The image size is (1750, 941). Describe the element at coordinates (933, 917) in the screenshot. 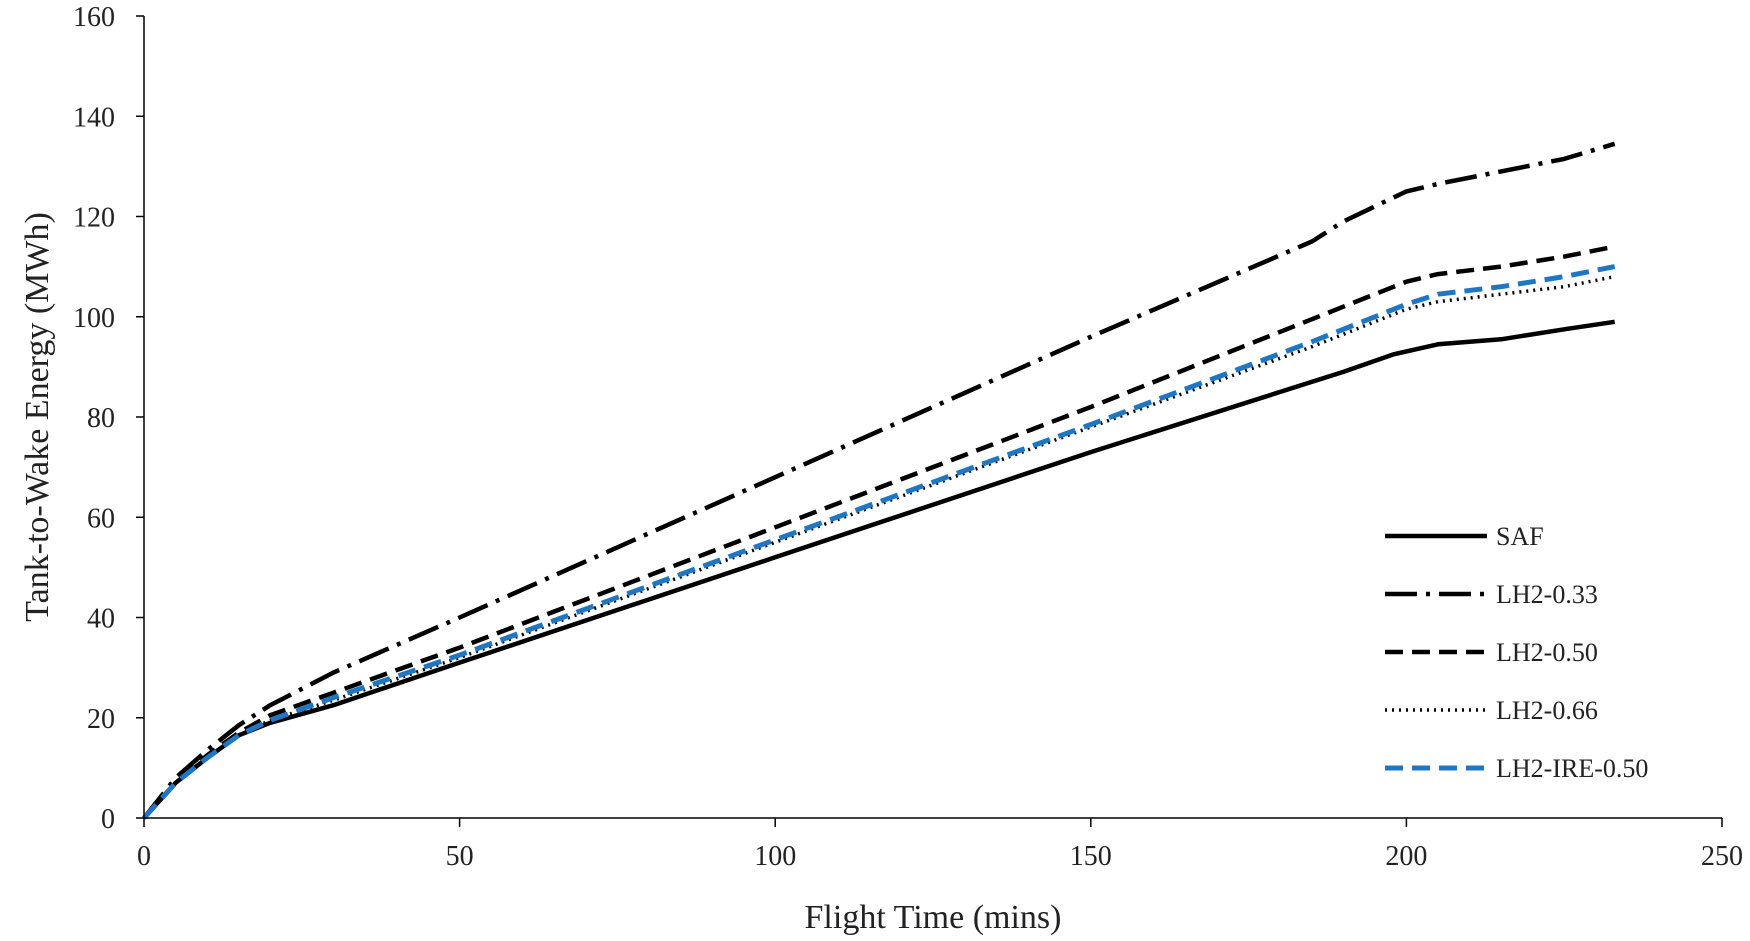

I see `x-axis-label: Flight Time (mins)` at that location.